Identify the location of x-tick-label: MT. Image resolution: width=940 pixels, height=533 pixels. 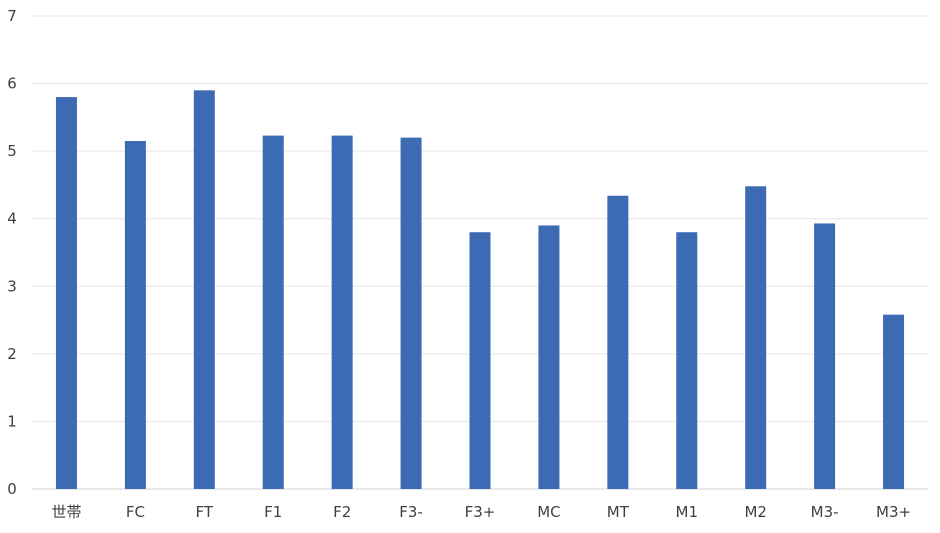
(618, 512).